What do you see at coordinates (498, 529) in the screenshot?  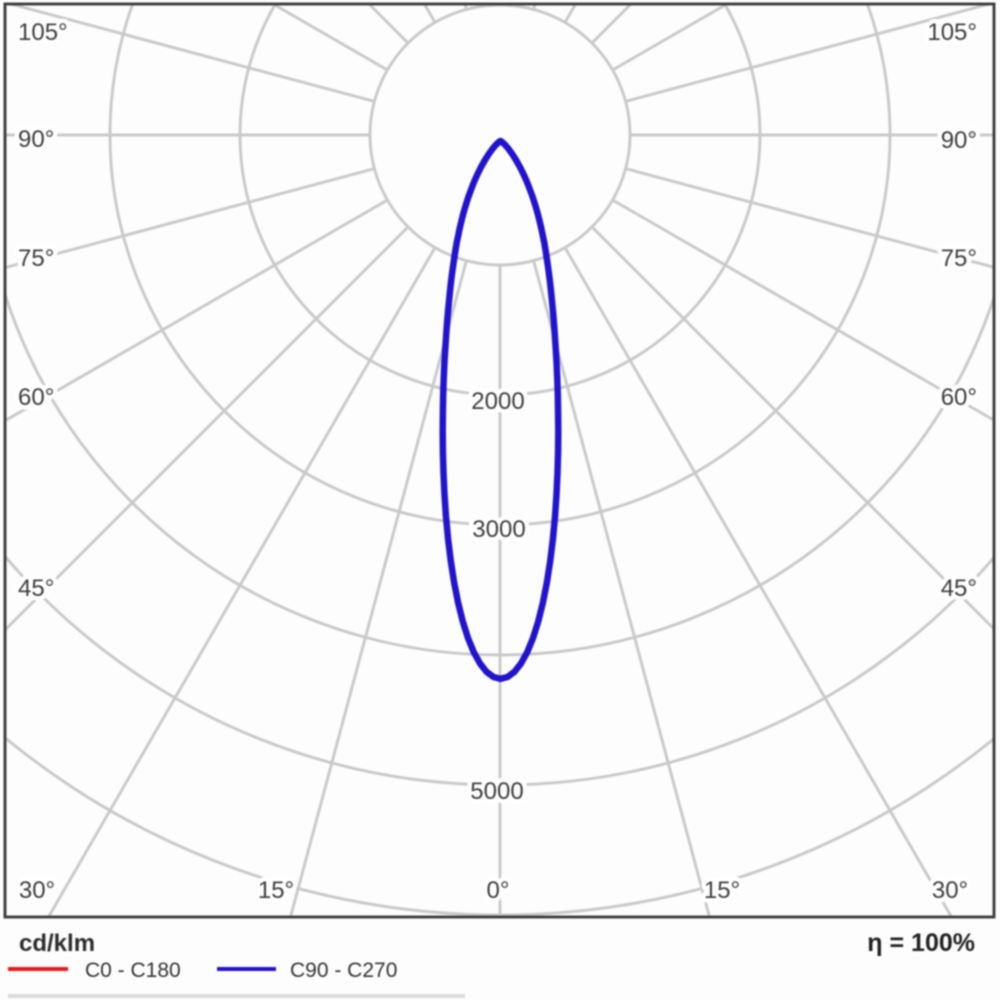 I see `svg-text: 3000` at bounding box center [498, 529].